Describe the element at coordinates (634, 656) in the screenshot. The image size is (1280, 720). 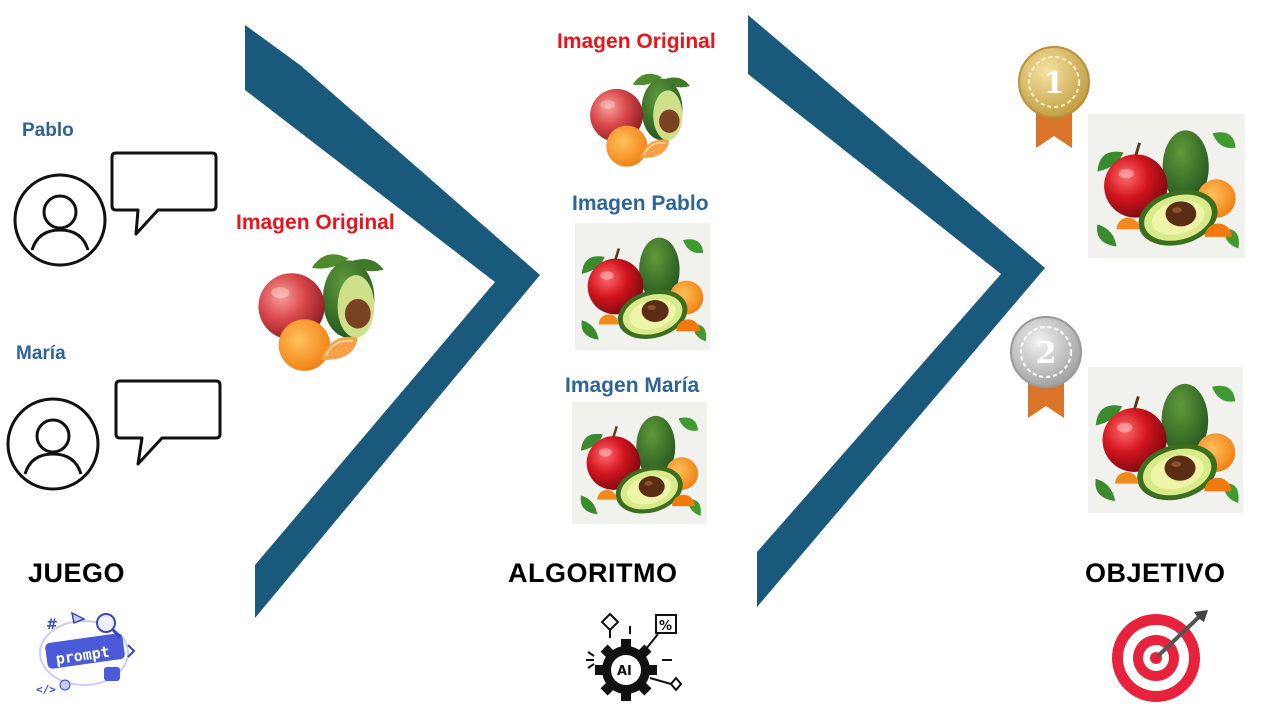
I see `ai-gear-icon: % AI` at that location.